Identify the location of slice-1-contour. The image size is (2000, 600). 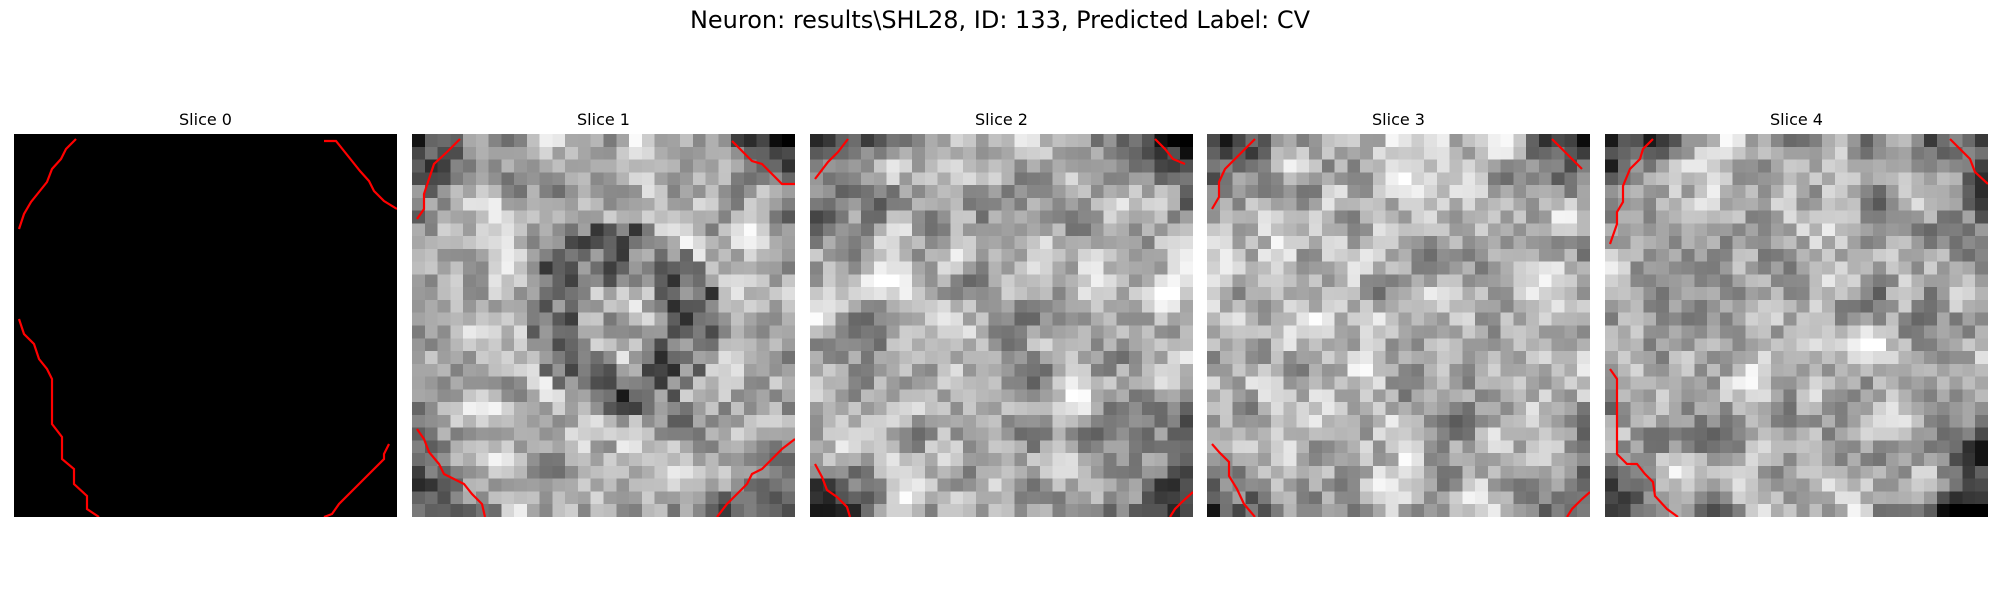
(605, 327).